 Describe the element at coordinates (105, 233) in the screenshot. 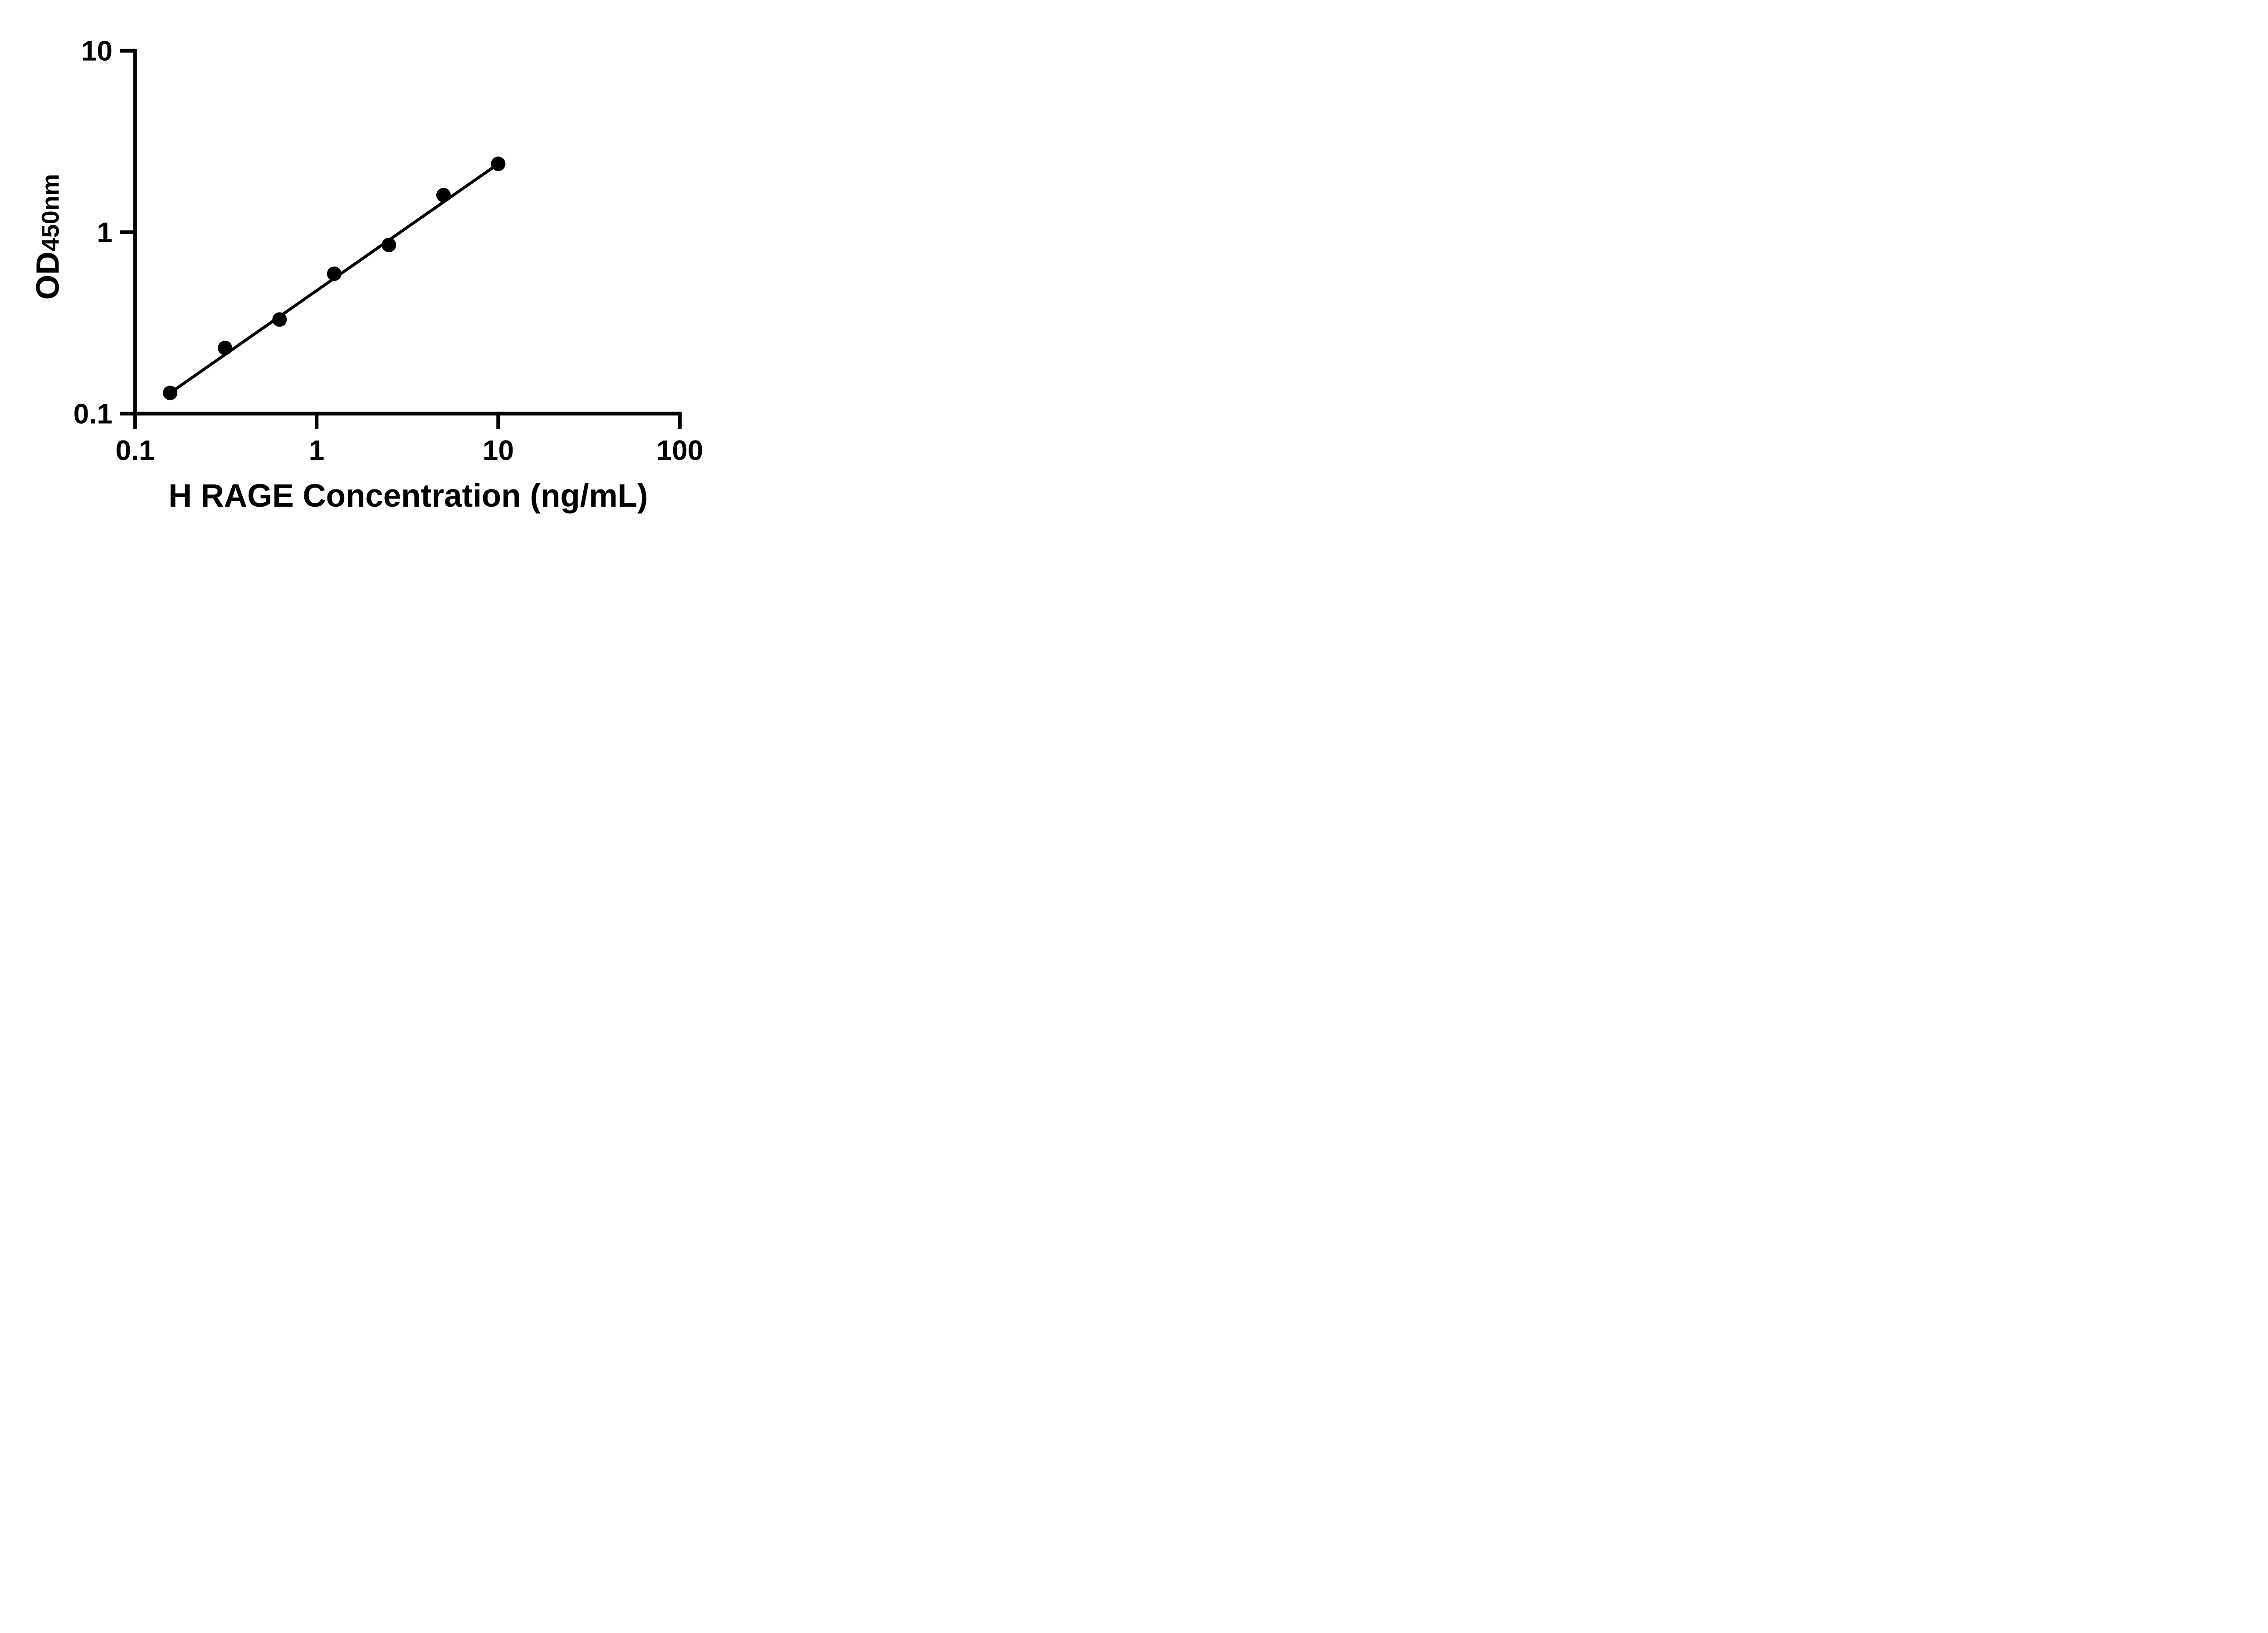

I see `y-tick-label: 1` at that location.